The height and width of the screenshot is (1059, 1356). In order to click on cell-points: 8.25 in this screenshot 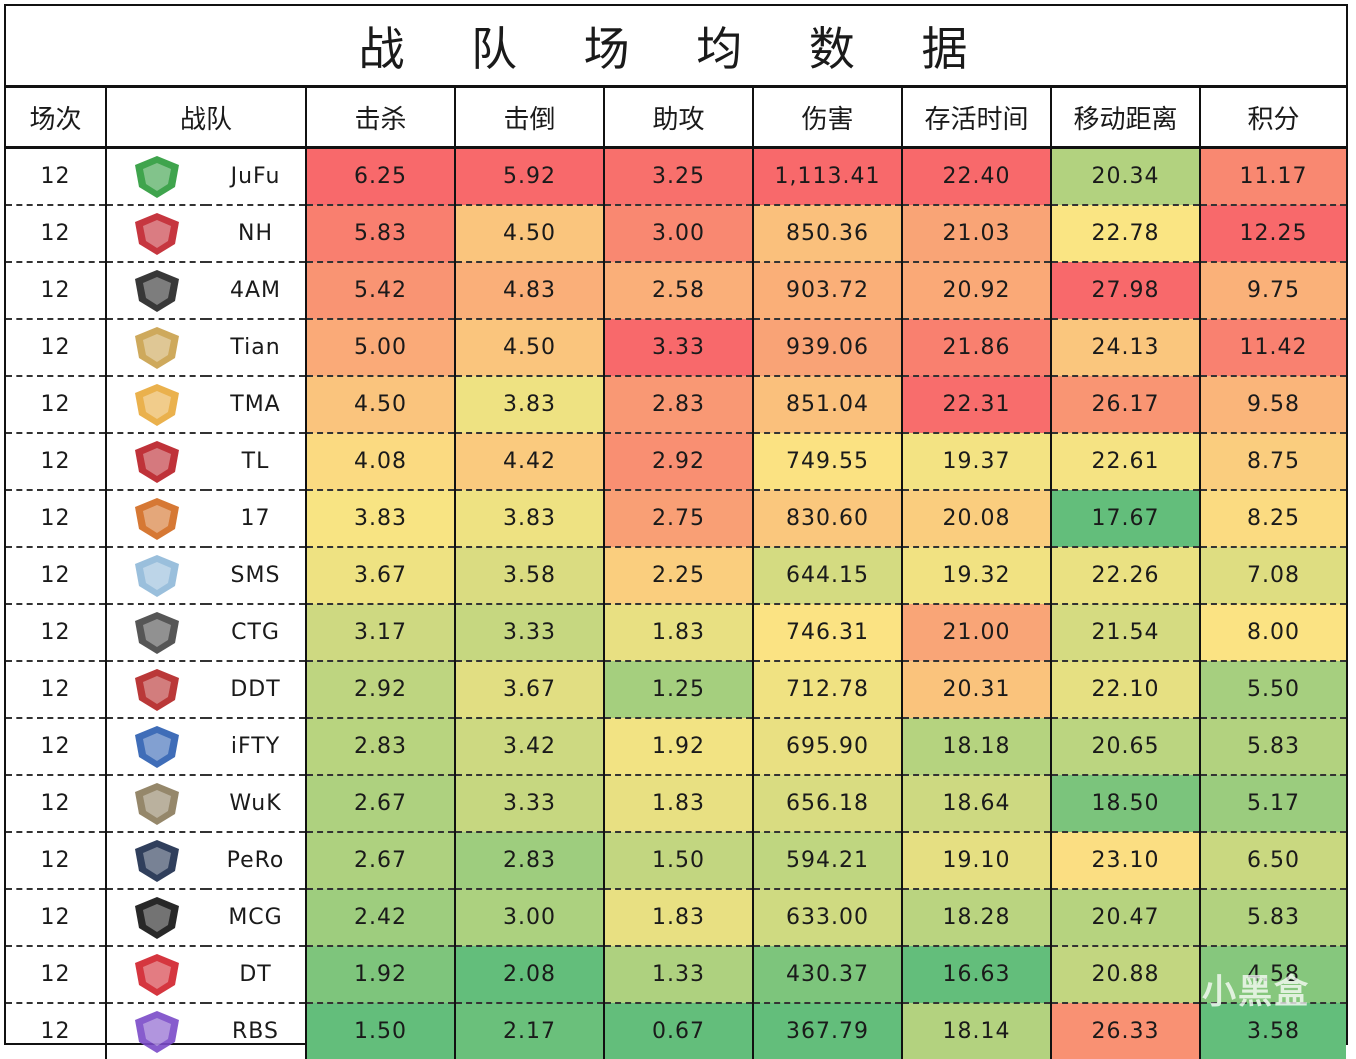, I will do `click(1273, 519)`.